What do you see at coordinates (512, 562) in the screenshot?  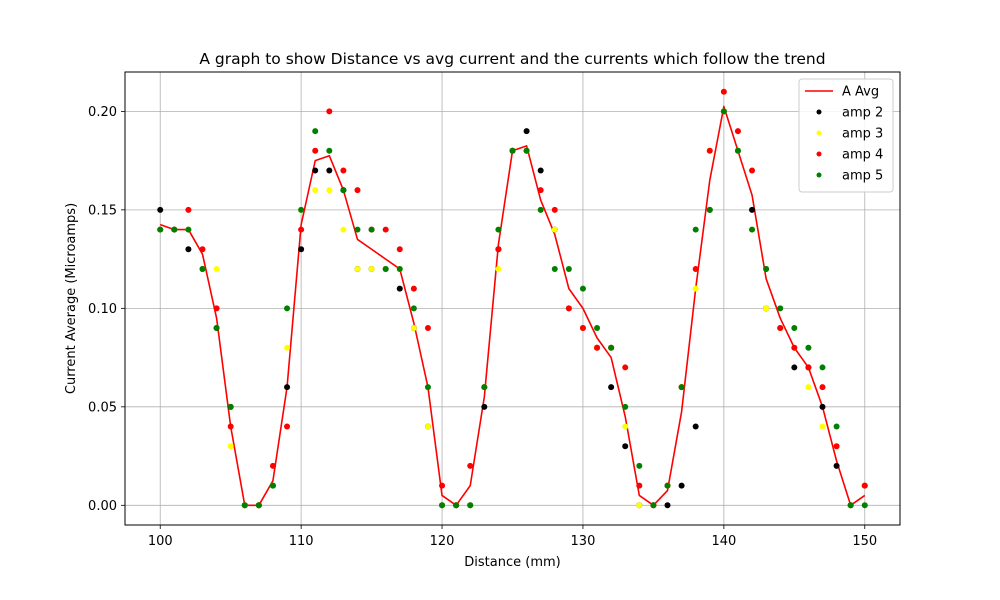 I see `x-axis-title: Distance (mm)` at bounding box center [512, 562].